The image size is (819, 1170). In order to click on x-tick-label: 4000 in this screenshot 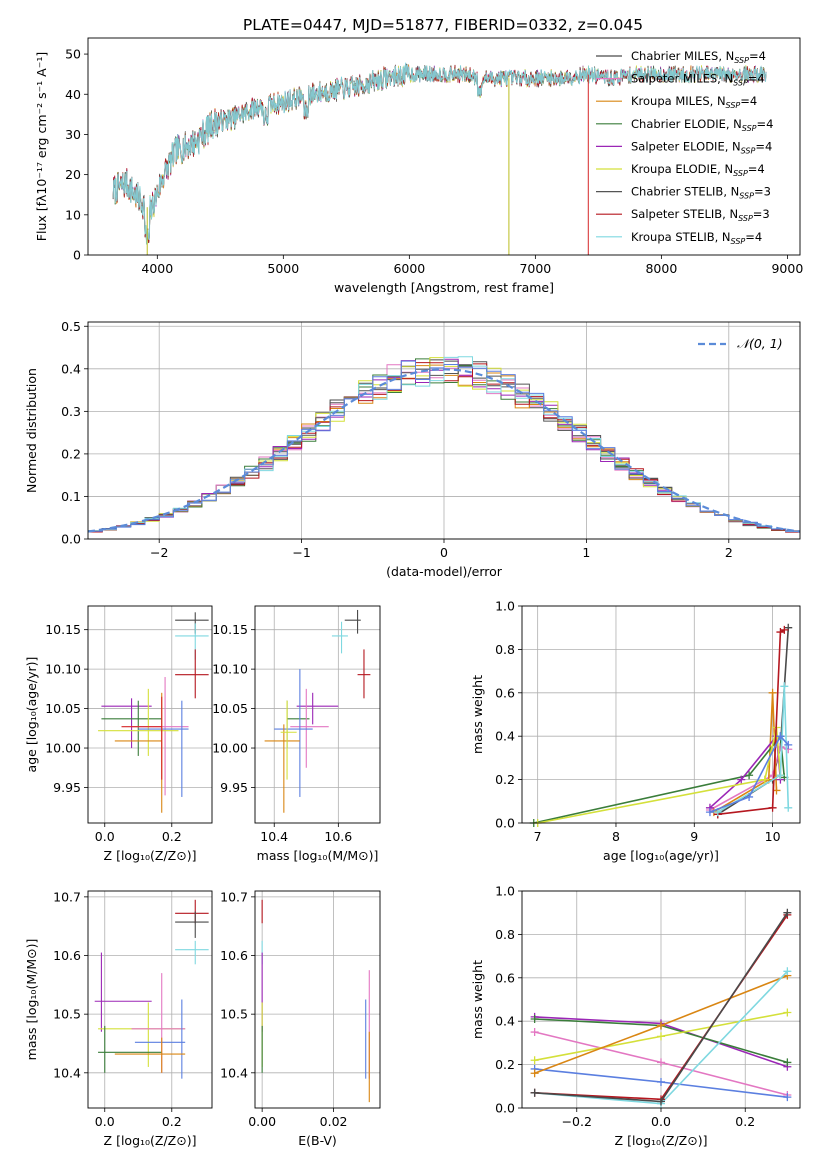, I will do `click(157, 268)`.